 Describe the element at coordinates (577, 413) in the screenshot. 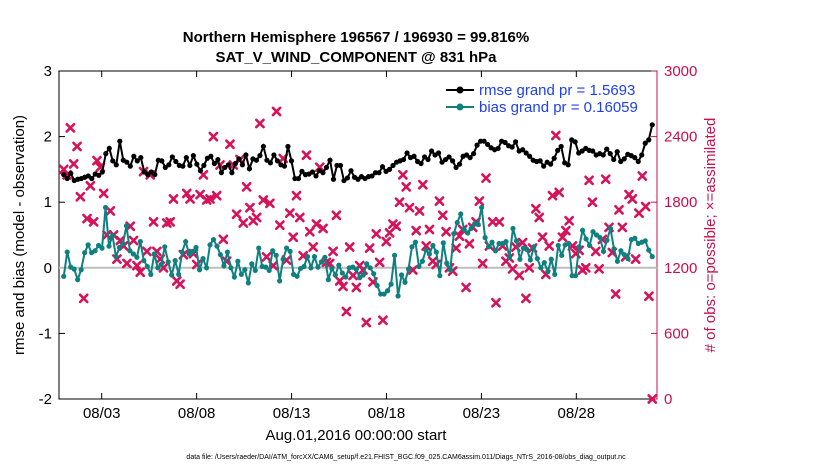

I see `x-tick-label: 08/28` at that location.